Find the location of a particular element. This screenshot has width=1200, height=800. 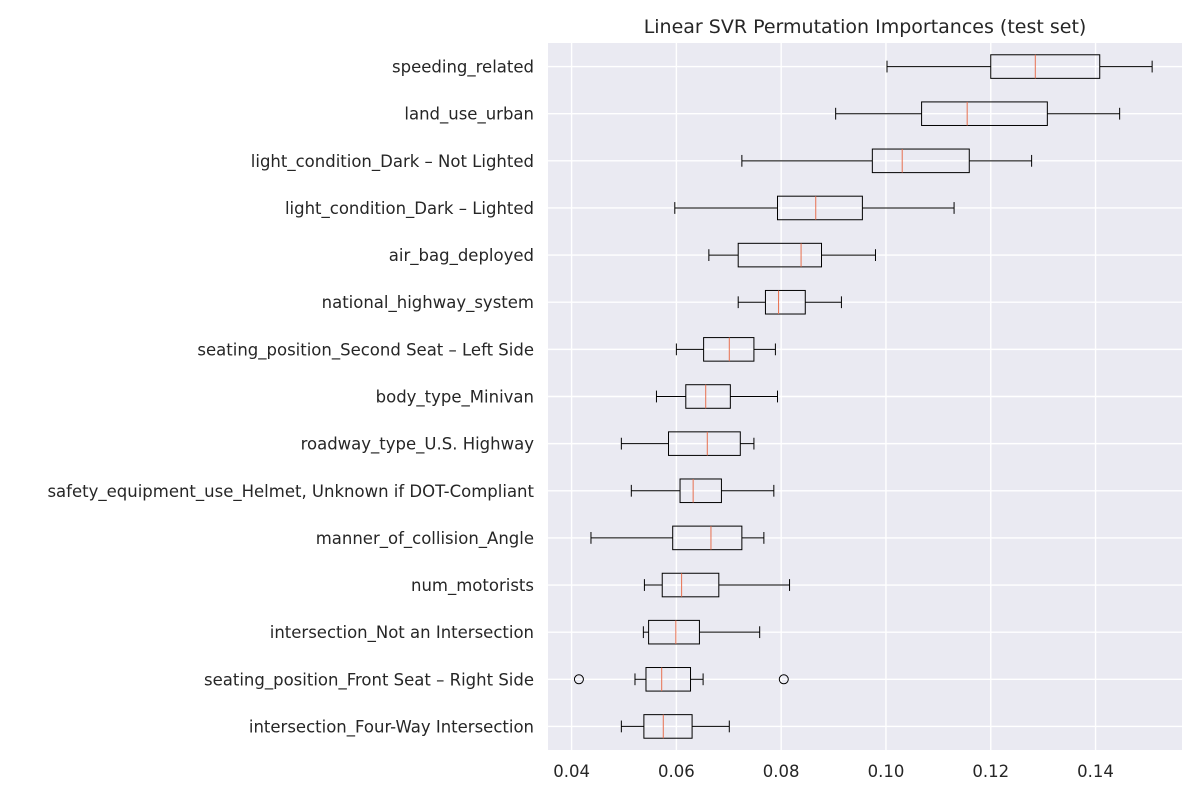

x-tick-label: 0.12 is located at coordinates (990, 771).